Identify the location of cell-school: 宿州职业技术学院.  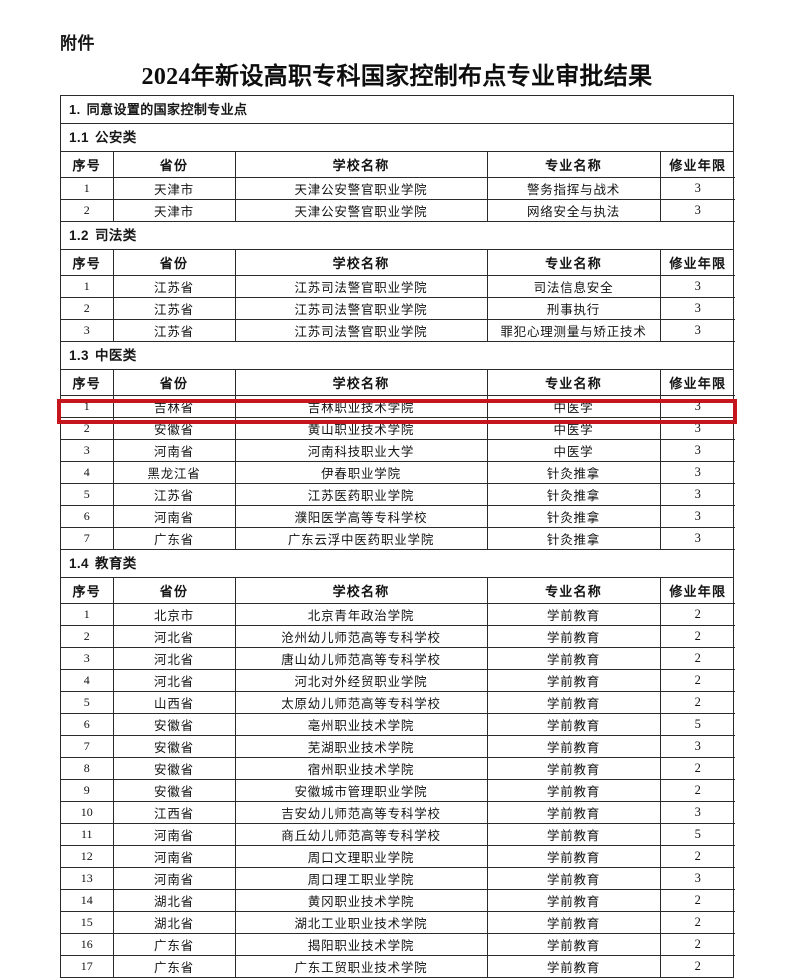
(361, 768).